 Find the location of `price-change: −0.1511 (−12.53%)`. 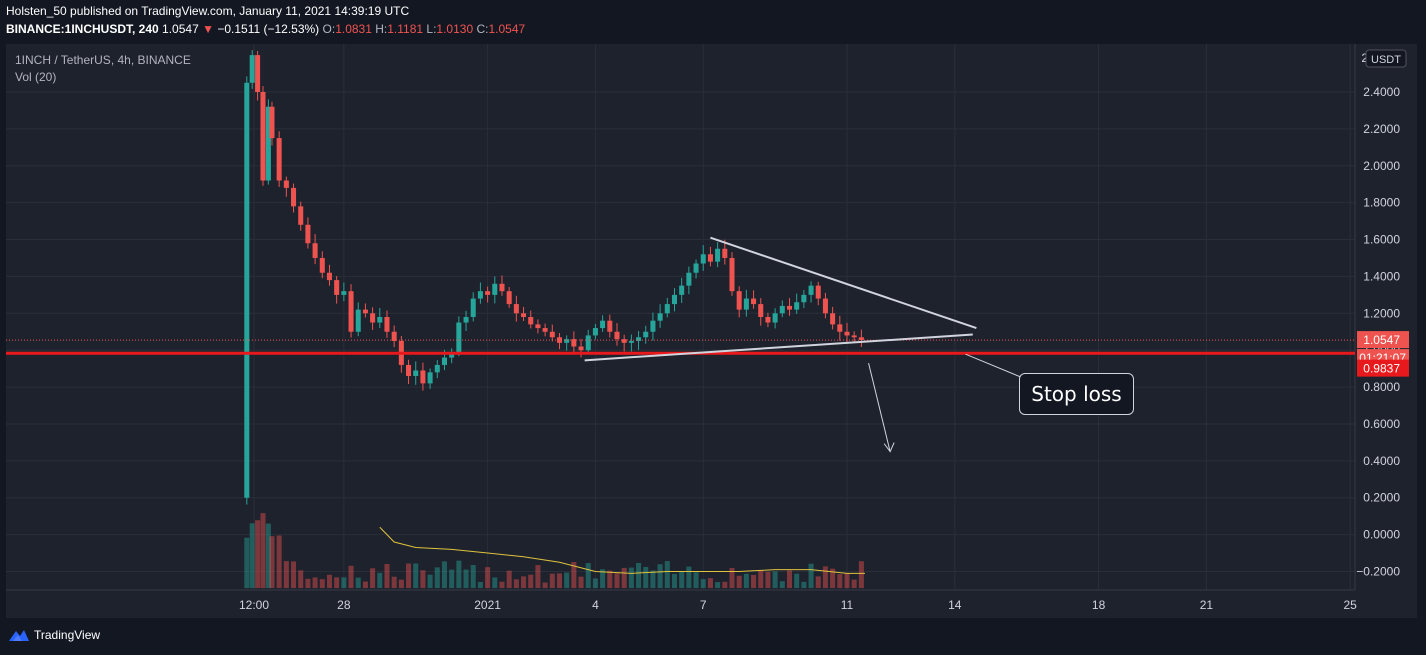

price-change: −0.1511 (−12.53%) is located at coordinates (268, 29).